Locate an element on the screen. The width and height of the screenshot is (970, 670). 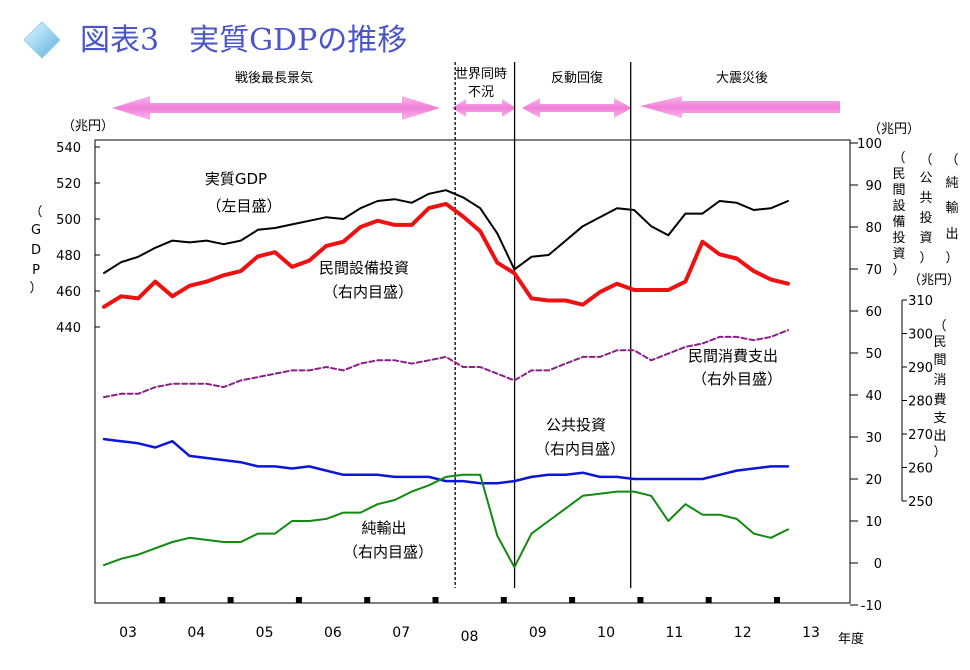
right-axis-label-capex: （ 民 間 設 備 投 資 ） is located at coordinates (898, 214).